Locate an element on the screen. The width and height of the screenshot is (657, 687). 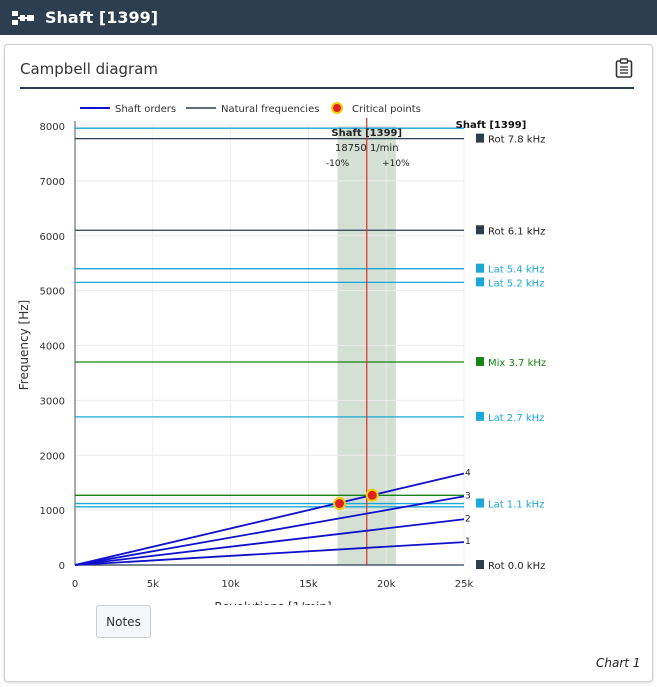
shaft-order-label: 3 is located at coordinates (468, 496).